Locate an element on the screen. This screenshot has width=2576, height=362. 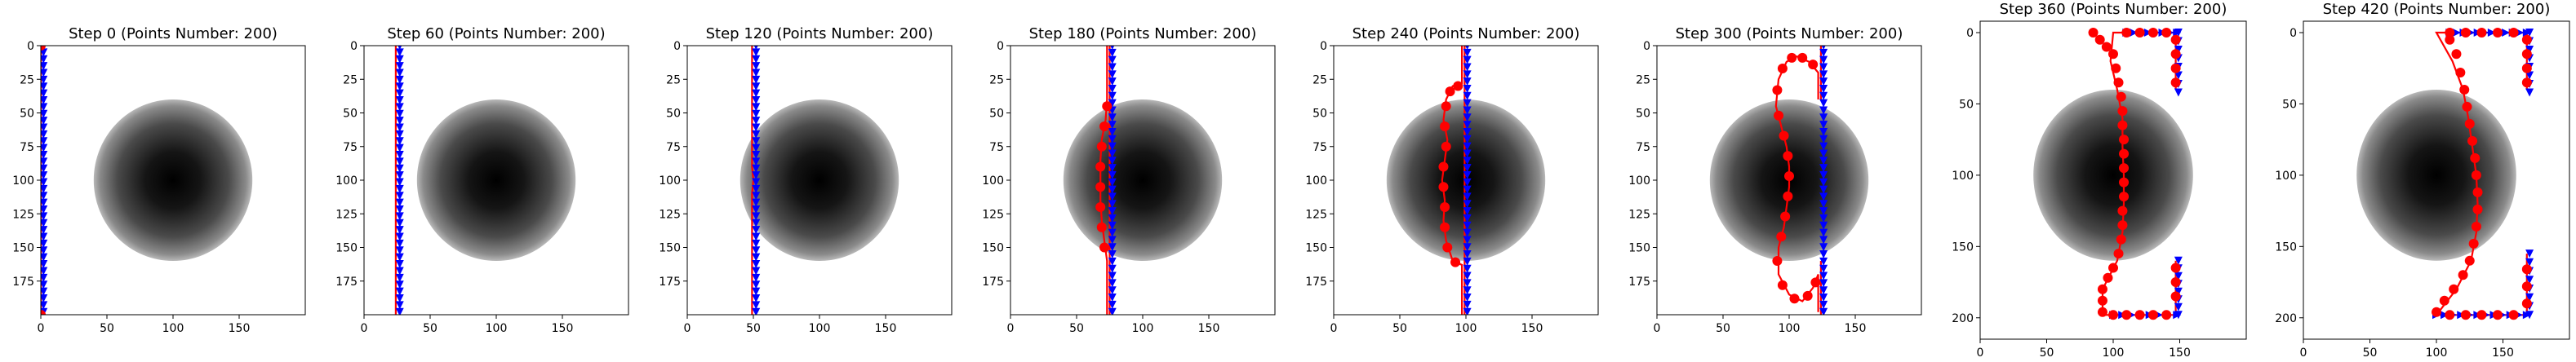
y-tick-label: 100 is located at coordinates (23, 181).